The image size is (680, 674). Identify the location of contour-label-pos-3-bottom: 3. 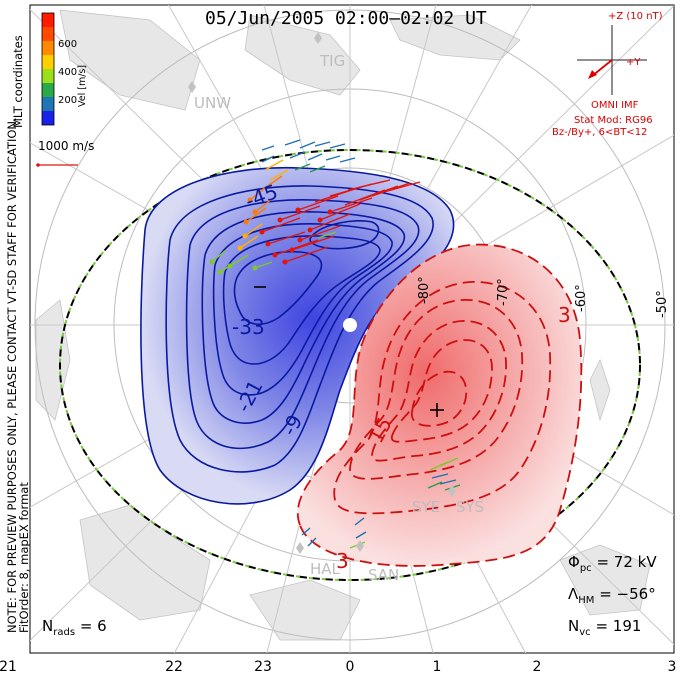
(342, 561).